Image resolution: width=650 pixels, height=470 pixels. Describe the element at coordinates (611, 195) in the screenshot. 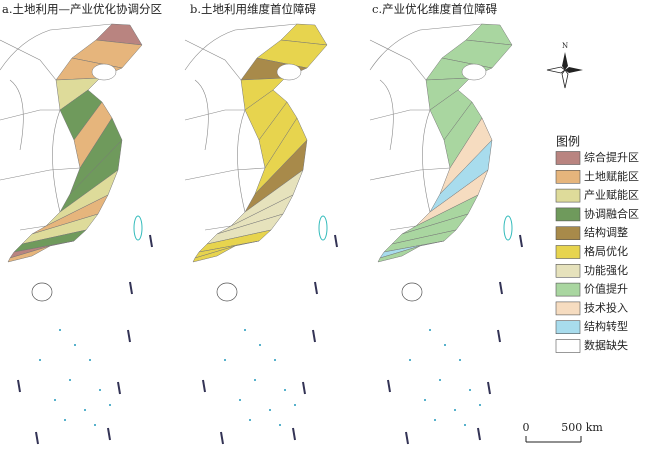

I see `legend-label: 产业赋能区` at that location.